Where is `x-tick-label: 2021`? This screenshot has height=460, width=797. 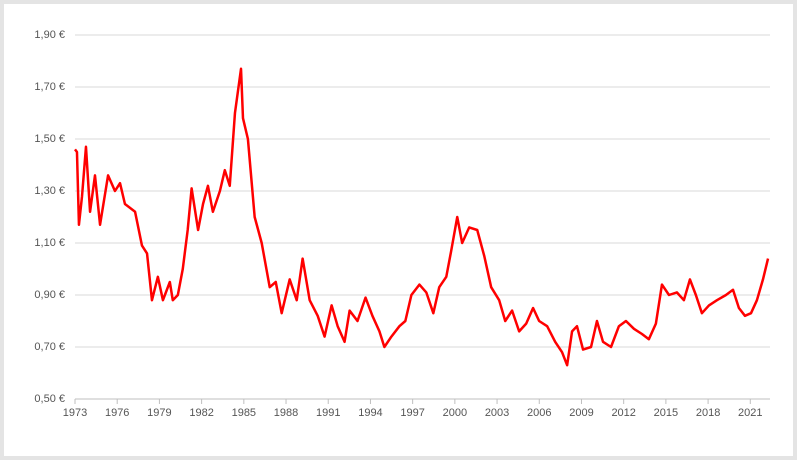
x-tick-label: 2021 is located at coordinates (750, 413).